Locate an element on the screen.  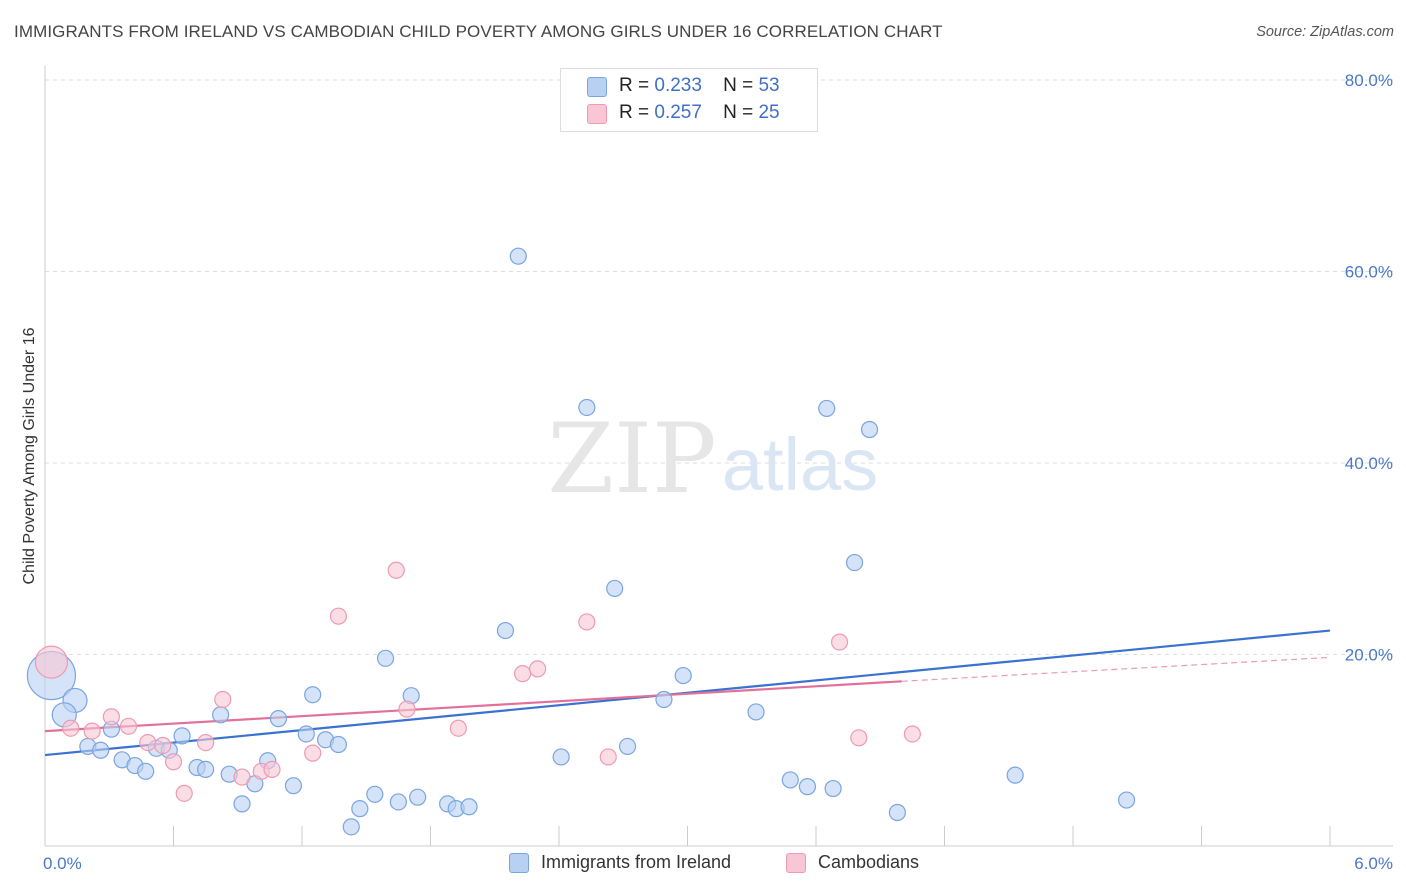
y-tick-label: 40.0% is located at coordinates (1369, 463).